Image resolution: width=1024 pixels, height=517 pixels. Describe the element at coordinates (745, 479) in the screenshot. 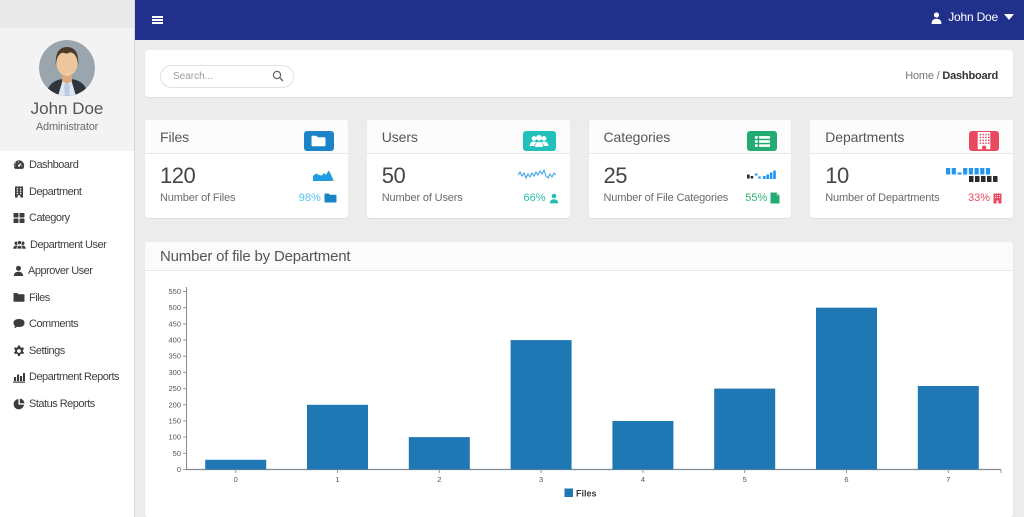

I see `svg-text: 5` at that location.